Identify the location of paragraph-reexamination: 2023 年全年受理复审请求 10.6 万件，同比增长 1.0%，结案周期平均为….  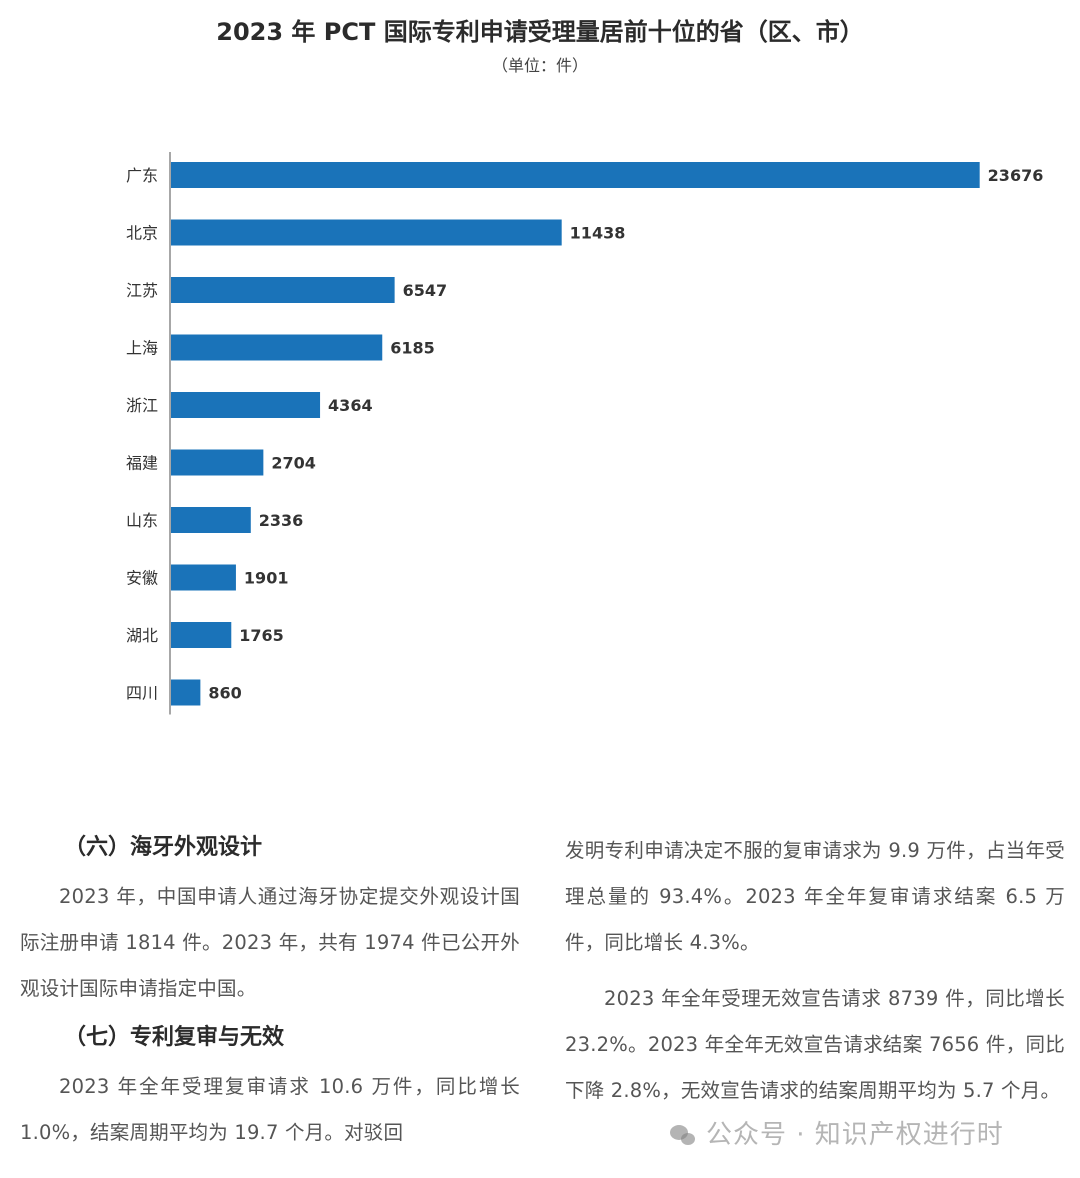
(270, 1109).